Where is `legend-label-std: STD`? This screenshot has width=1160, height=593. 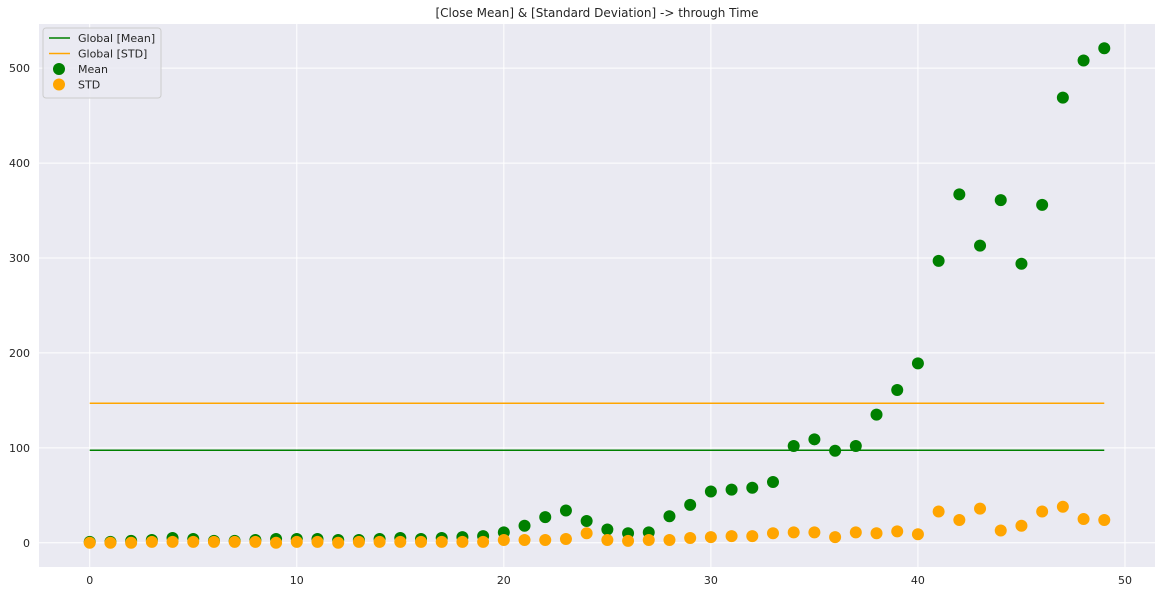 legend-label-std: STD is located at coordinates (89, 85).